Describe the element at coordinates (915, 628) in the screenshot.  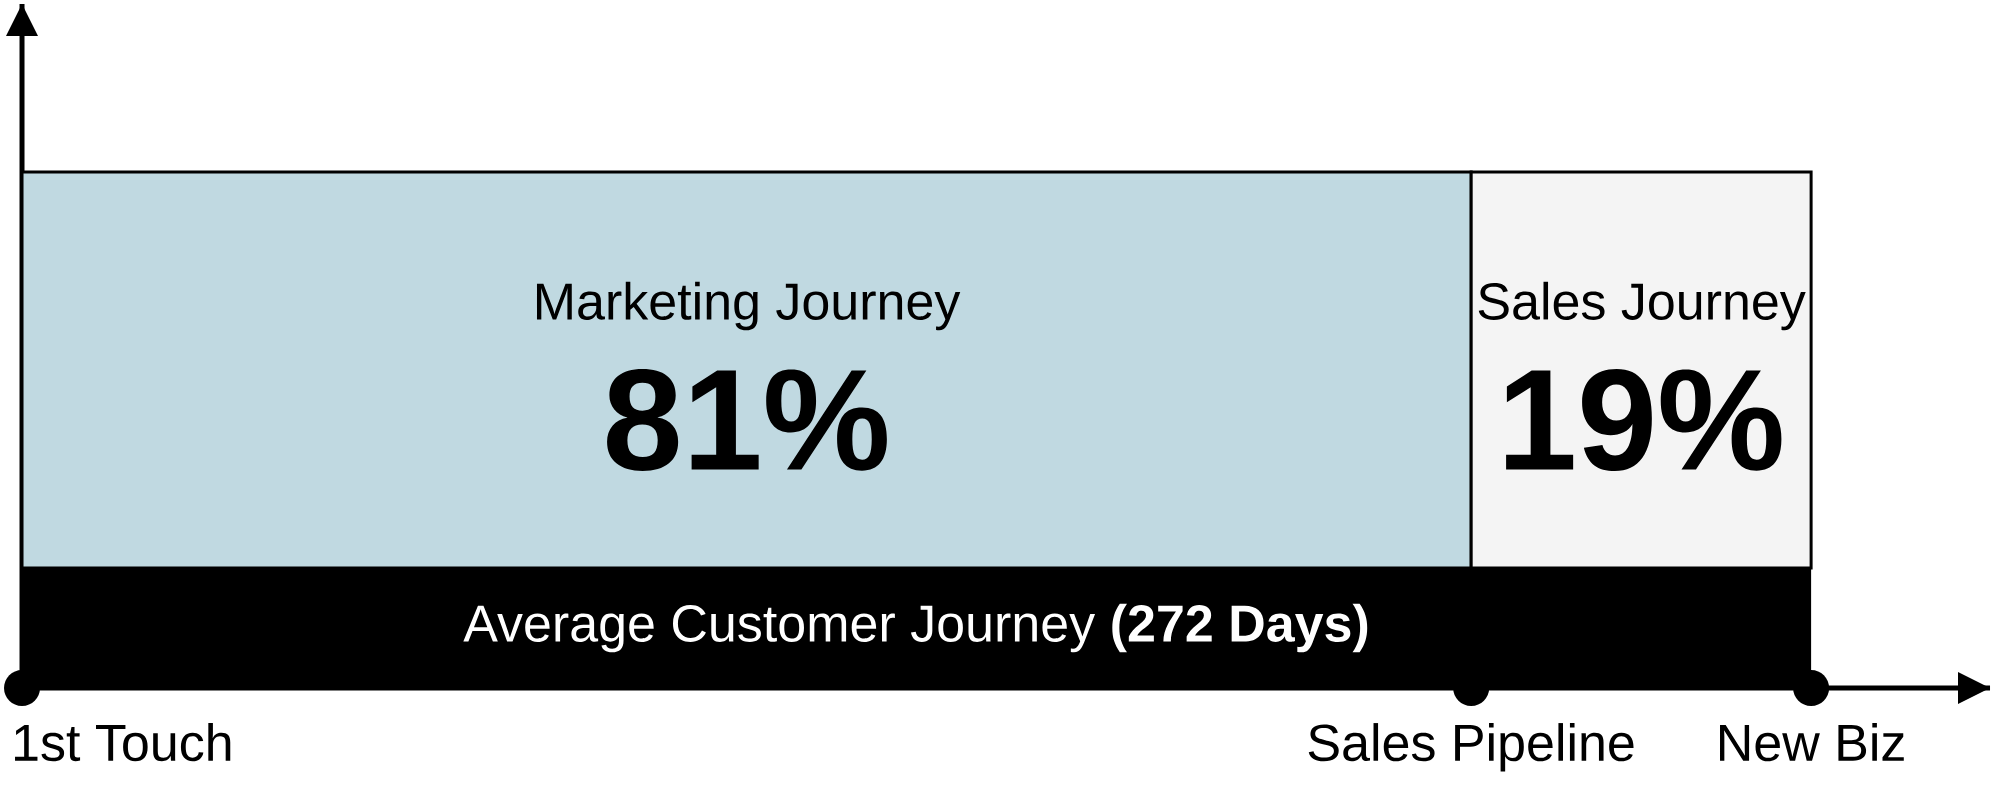
I see `text: Average Customer Journey (272 Days)` at that location.